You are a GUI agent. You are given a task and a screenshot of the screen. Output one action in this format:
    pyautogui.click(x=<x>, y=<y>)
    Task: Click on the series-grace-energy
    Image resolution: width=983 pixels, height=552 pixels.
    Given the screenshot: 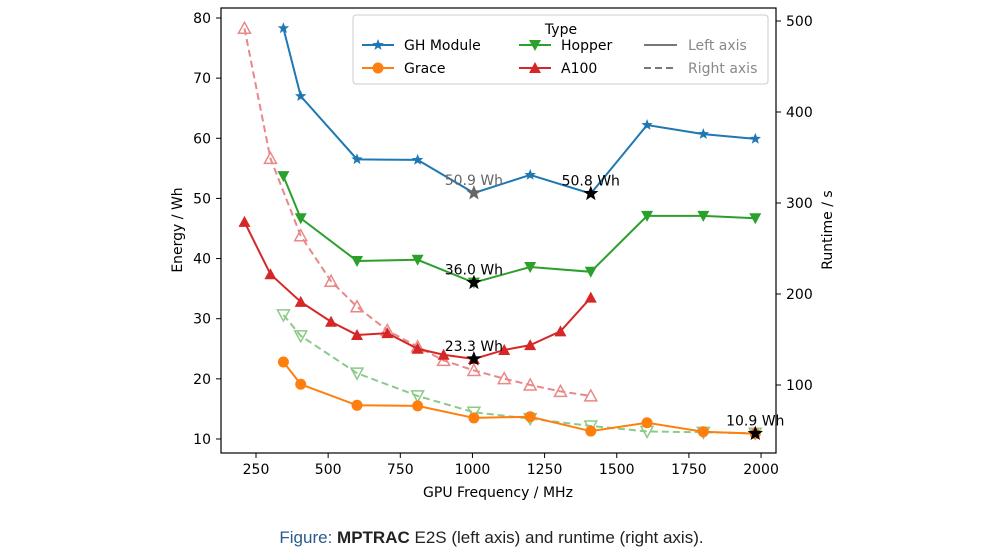 What is the action you would take?
    pyautogui.click(x=519, y=398)
    